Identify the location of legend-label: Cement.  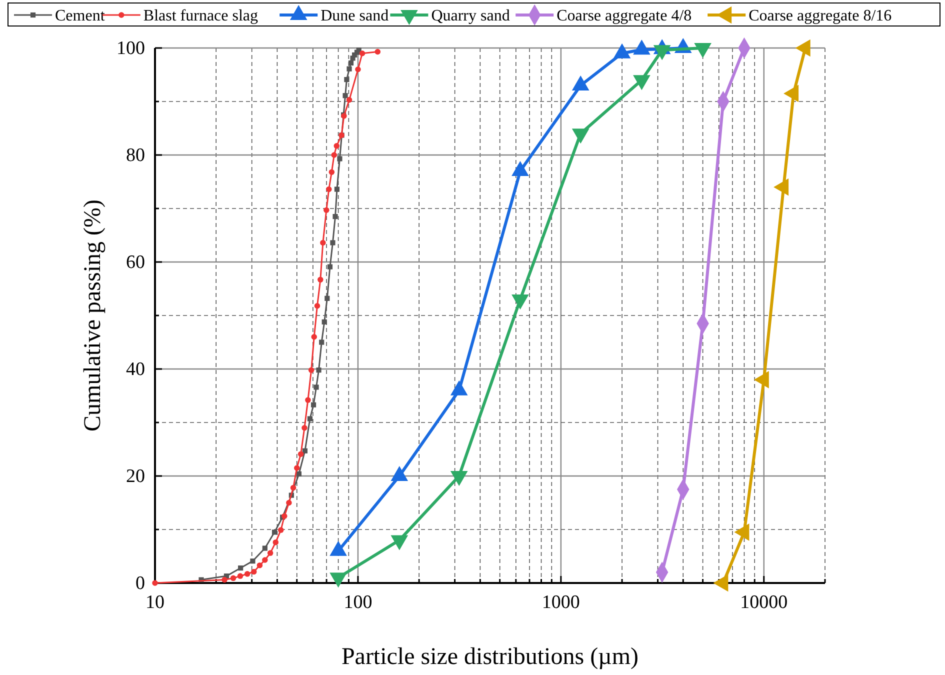
(80, 16).